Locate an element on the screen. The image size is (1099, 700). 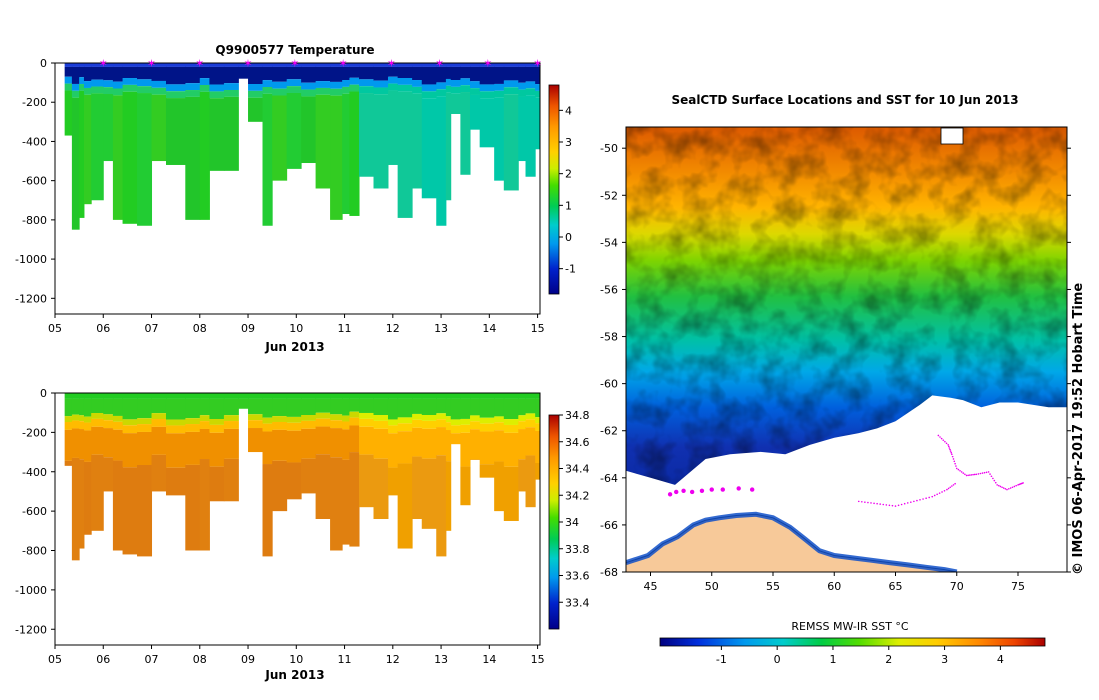
y-tick-label: 0 is located at coordinates (43, 393).